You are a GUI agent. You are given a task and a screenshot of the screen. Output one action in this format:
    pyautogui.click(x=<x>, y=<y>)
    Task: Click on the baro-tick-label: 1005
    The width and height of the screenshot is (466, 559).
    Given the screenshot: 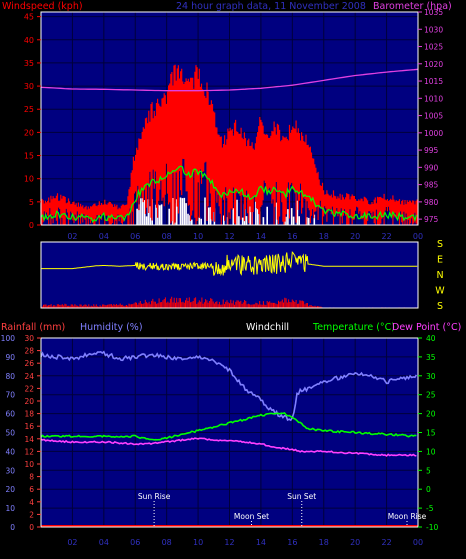 What is the action you would take?
    pyautogui.click(x=433, y=116)
    